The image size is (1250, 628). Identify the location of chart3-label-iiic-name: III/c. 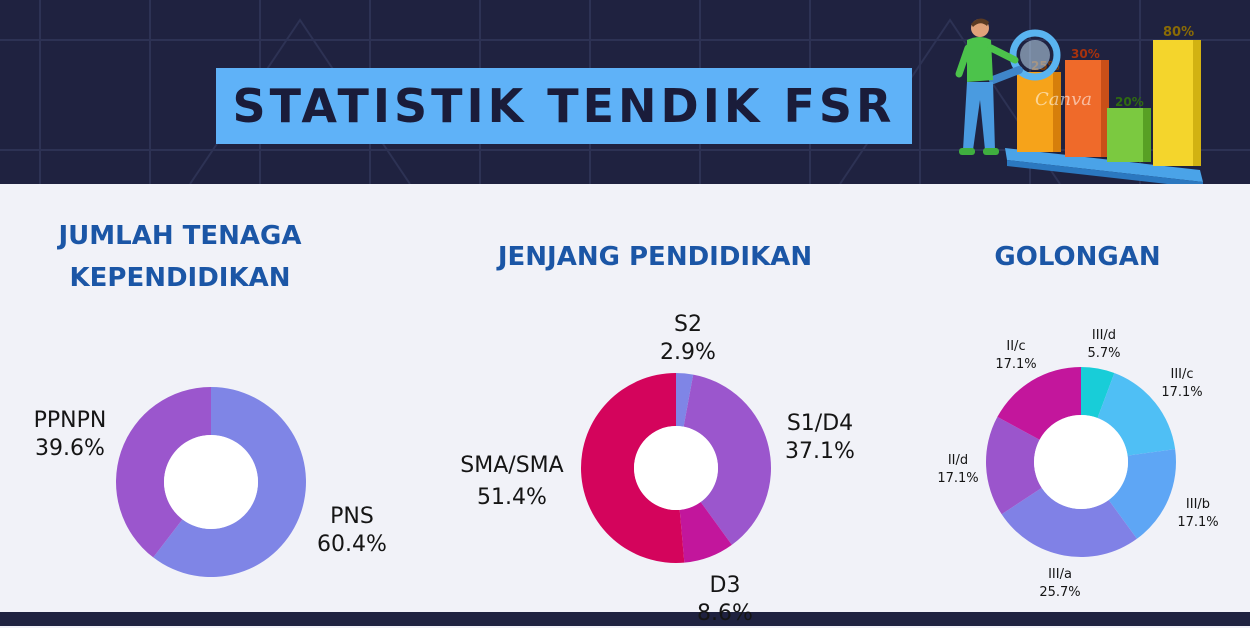
(1182, 374).